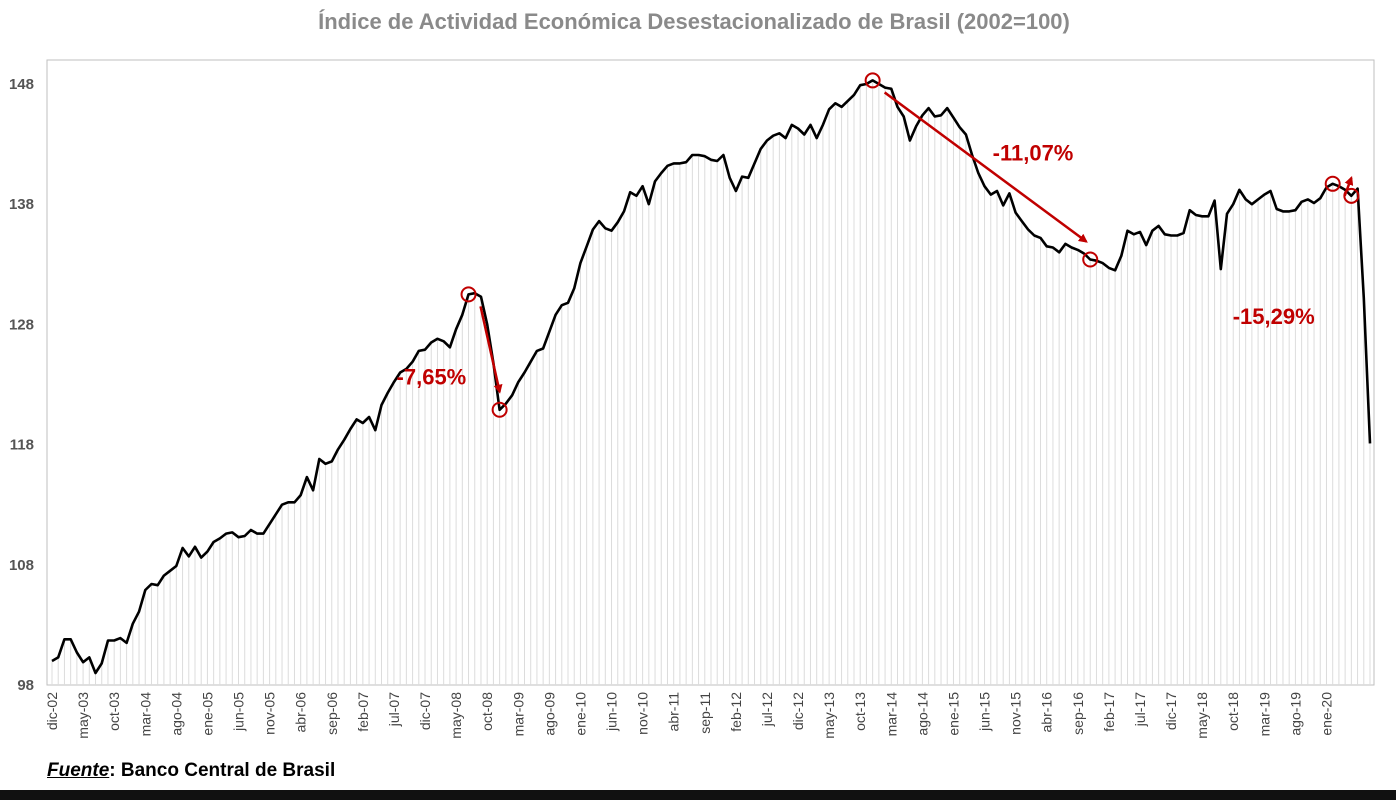  I want to click on x-tick-label: sep-06, so click(332, 713).